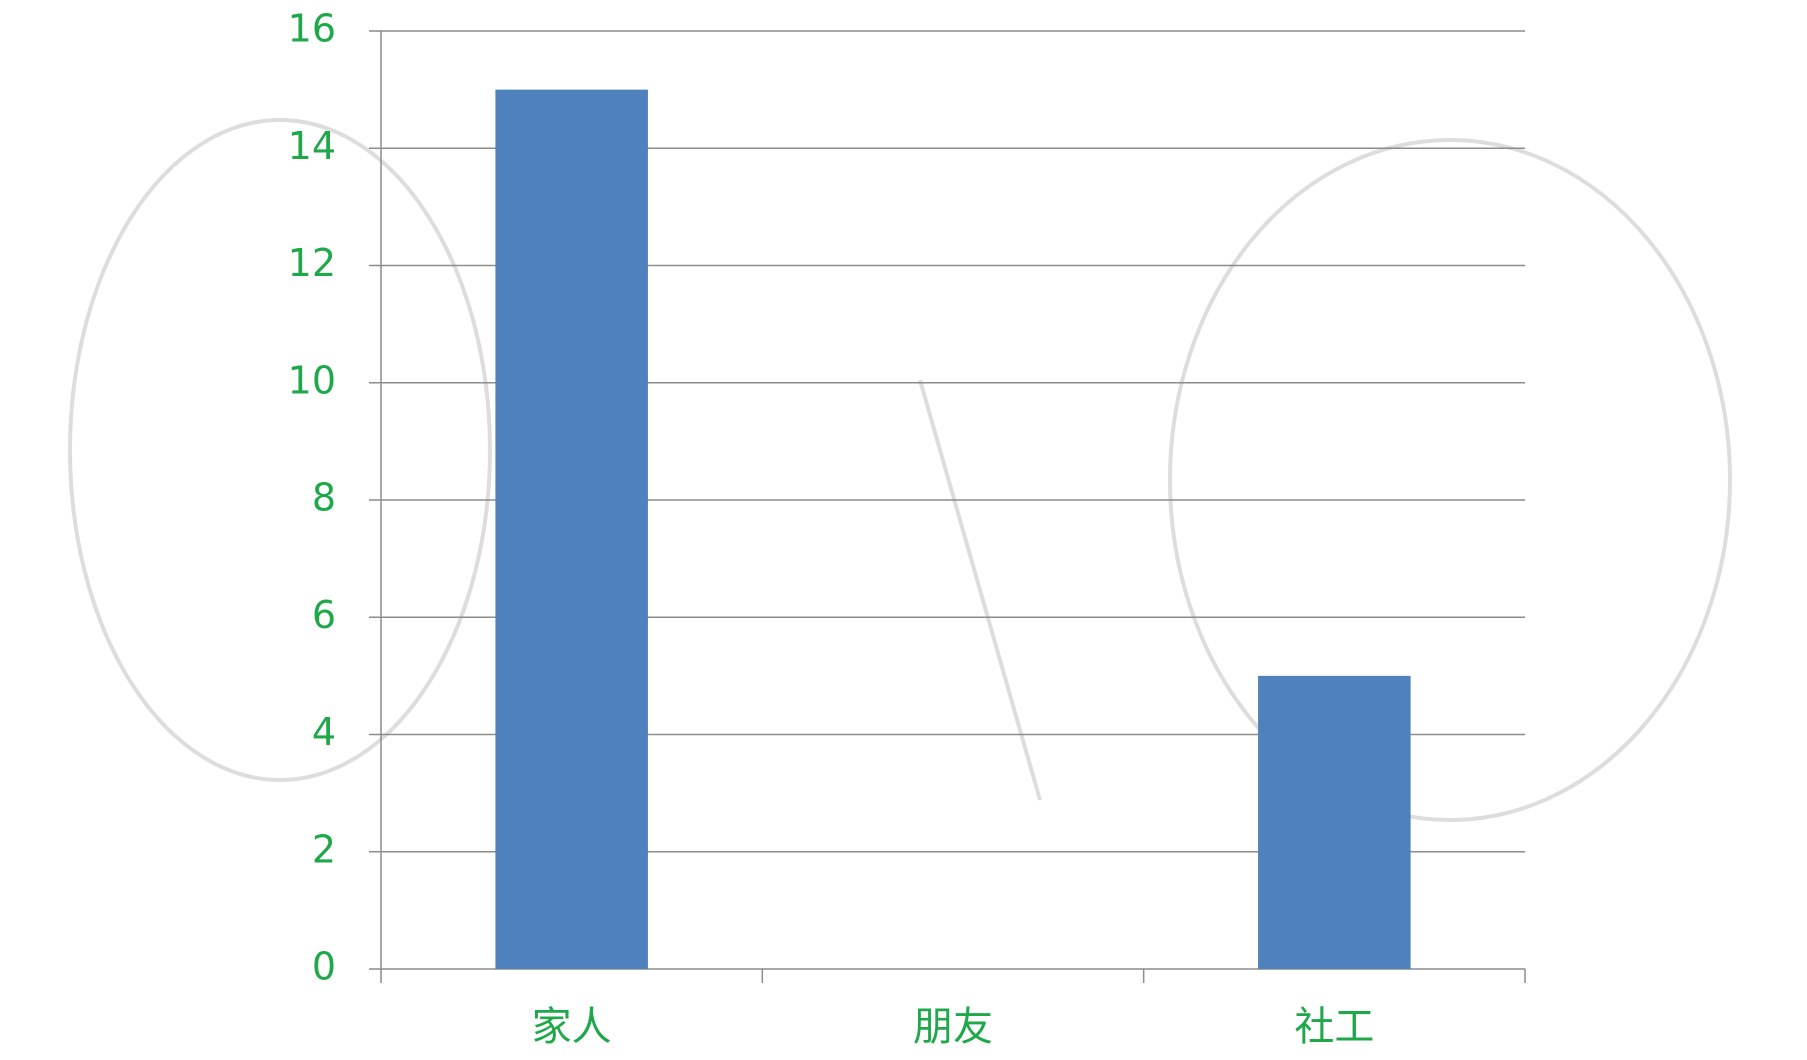 This screenshot has width=1807, height=1060. Describe the element at coordinates (324, 967) in the screenshot. I see `y-tick-label: 0` at that location.